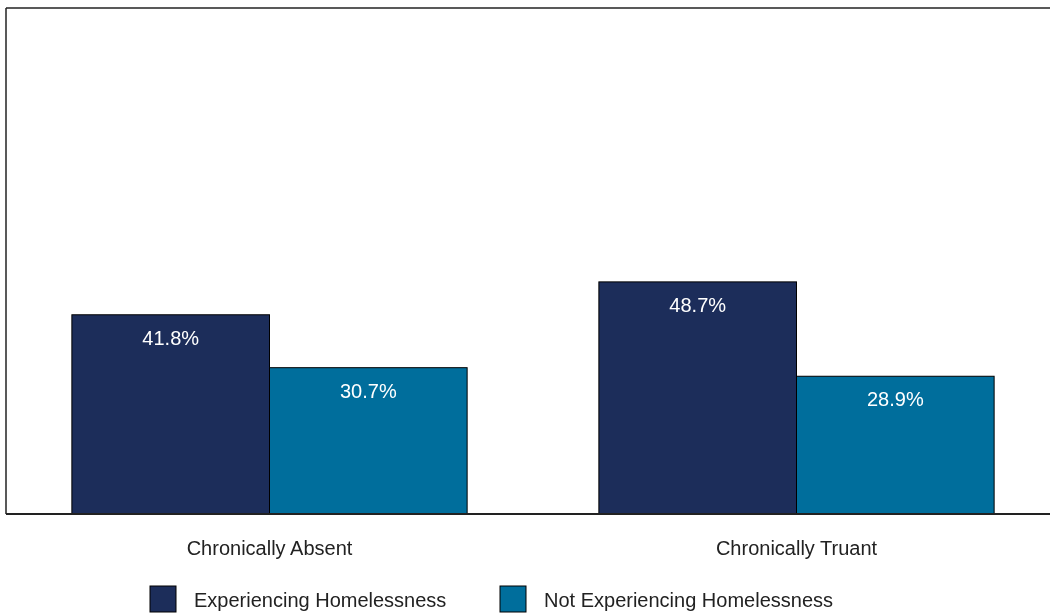 The width and height of the screenshot is (1050, 615). What do you see at coordinates (689, 600) in the screenshot?
I see `legend-label: Not Experiencing Homelessness` at bounding box center [689, 600].